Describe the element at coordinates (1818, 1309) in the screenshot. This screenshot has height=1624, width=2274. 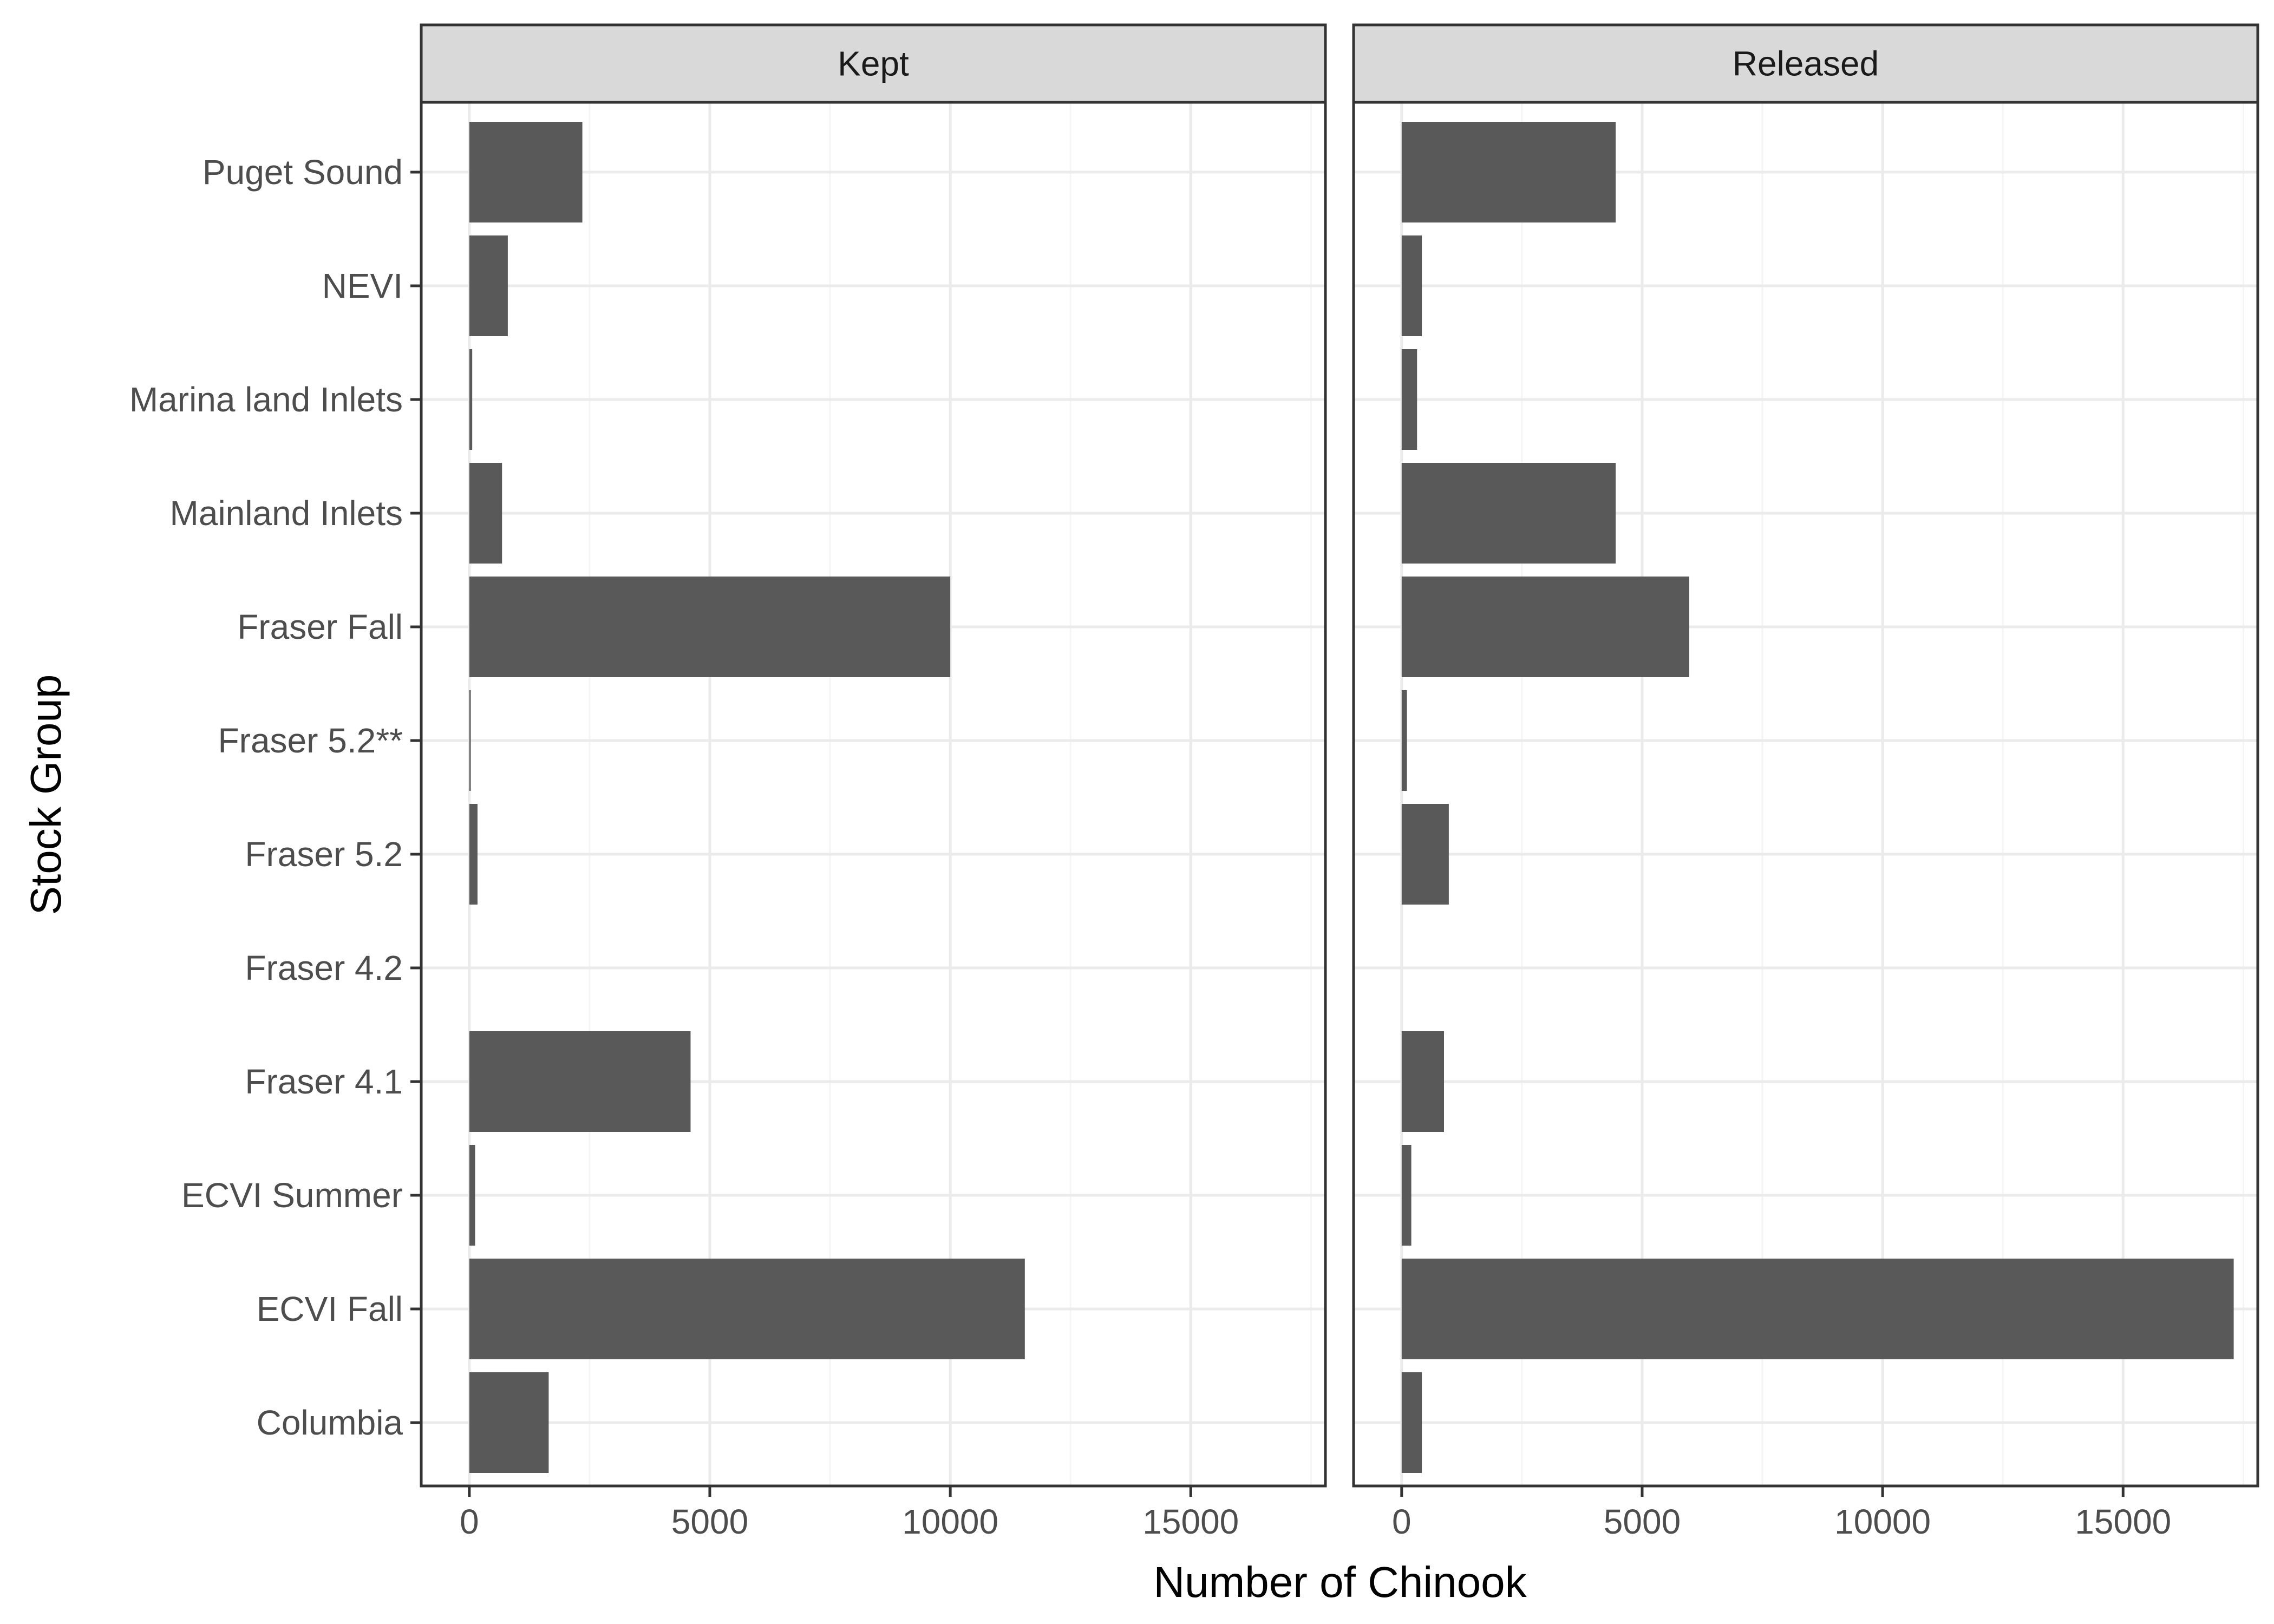
I see `bar-released-ecvi-fall` at that location.